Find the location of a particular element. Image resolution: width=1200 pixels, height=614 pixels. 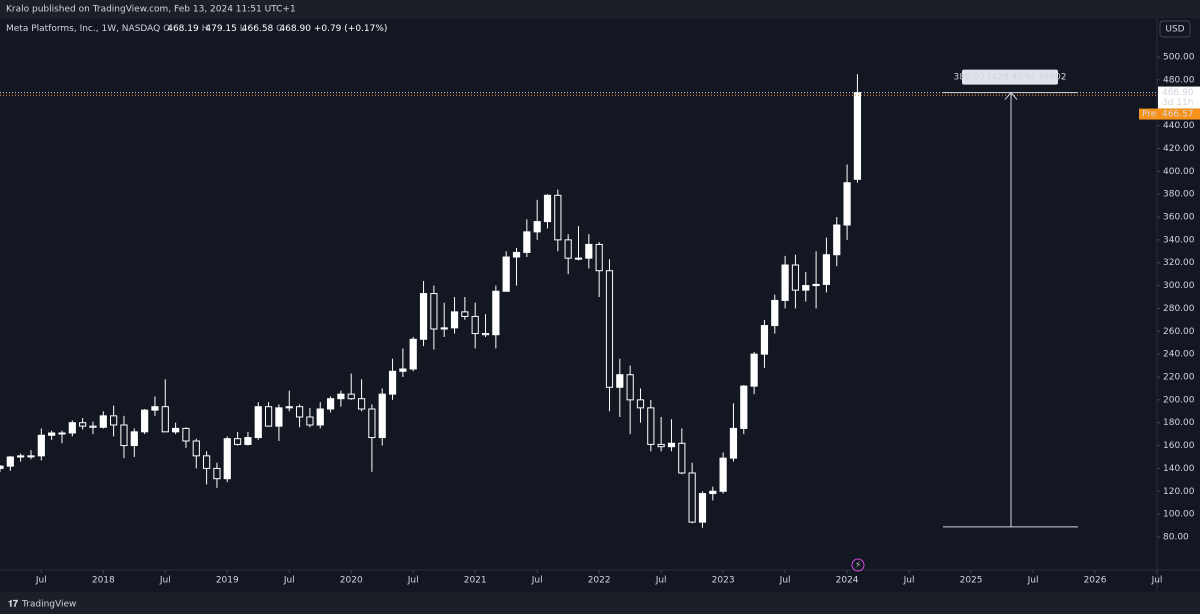

x-tick-label: 2026 is located at coordinates (1095, 581).